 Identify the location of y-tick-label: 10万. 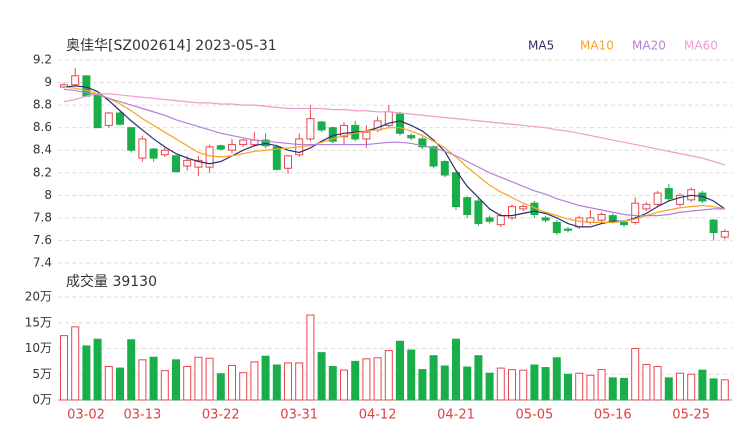
(38, 348).